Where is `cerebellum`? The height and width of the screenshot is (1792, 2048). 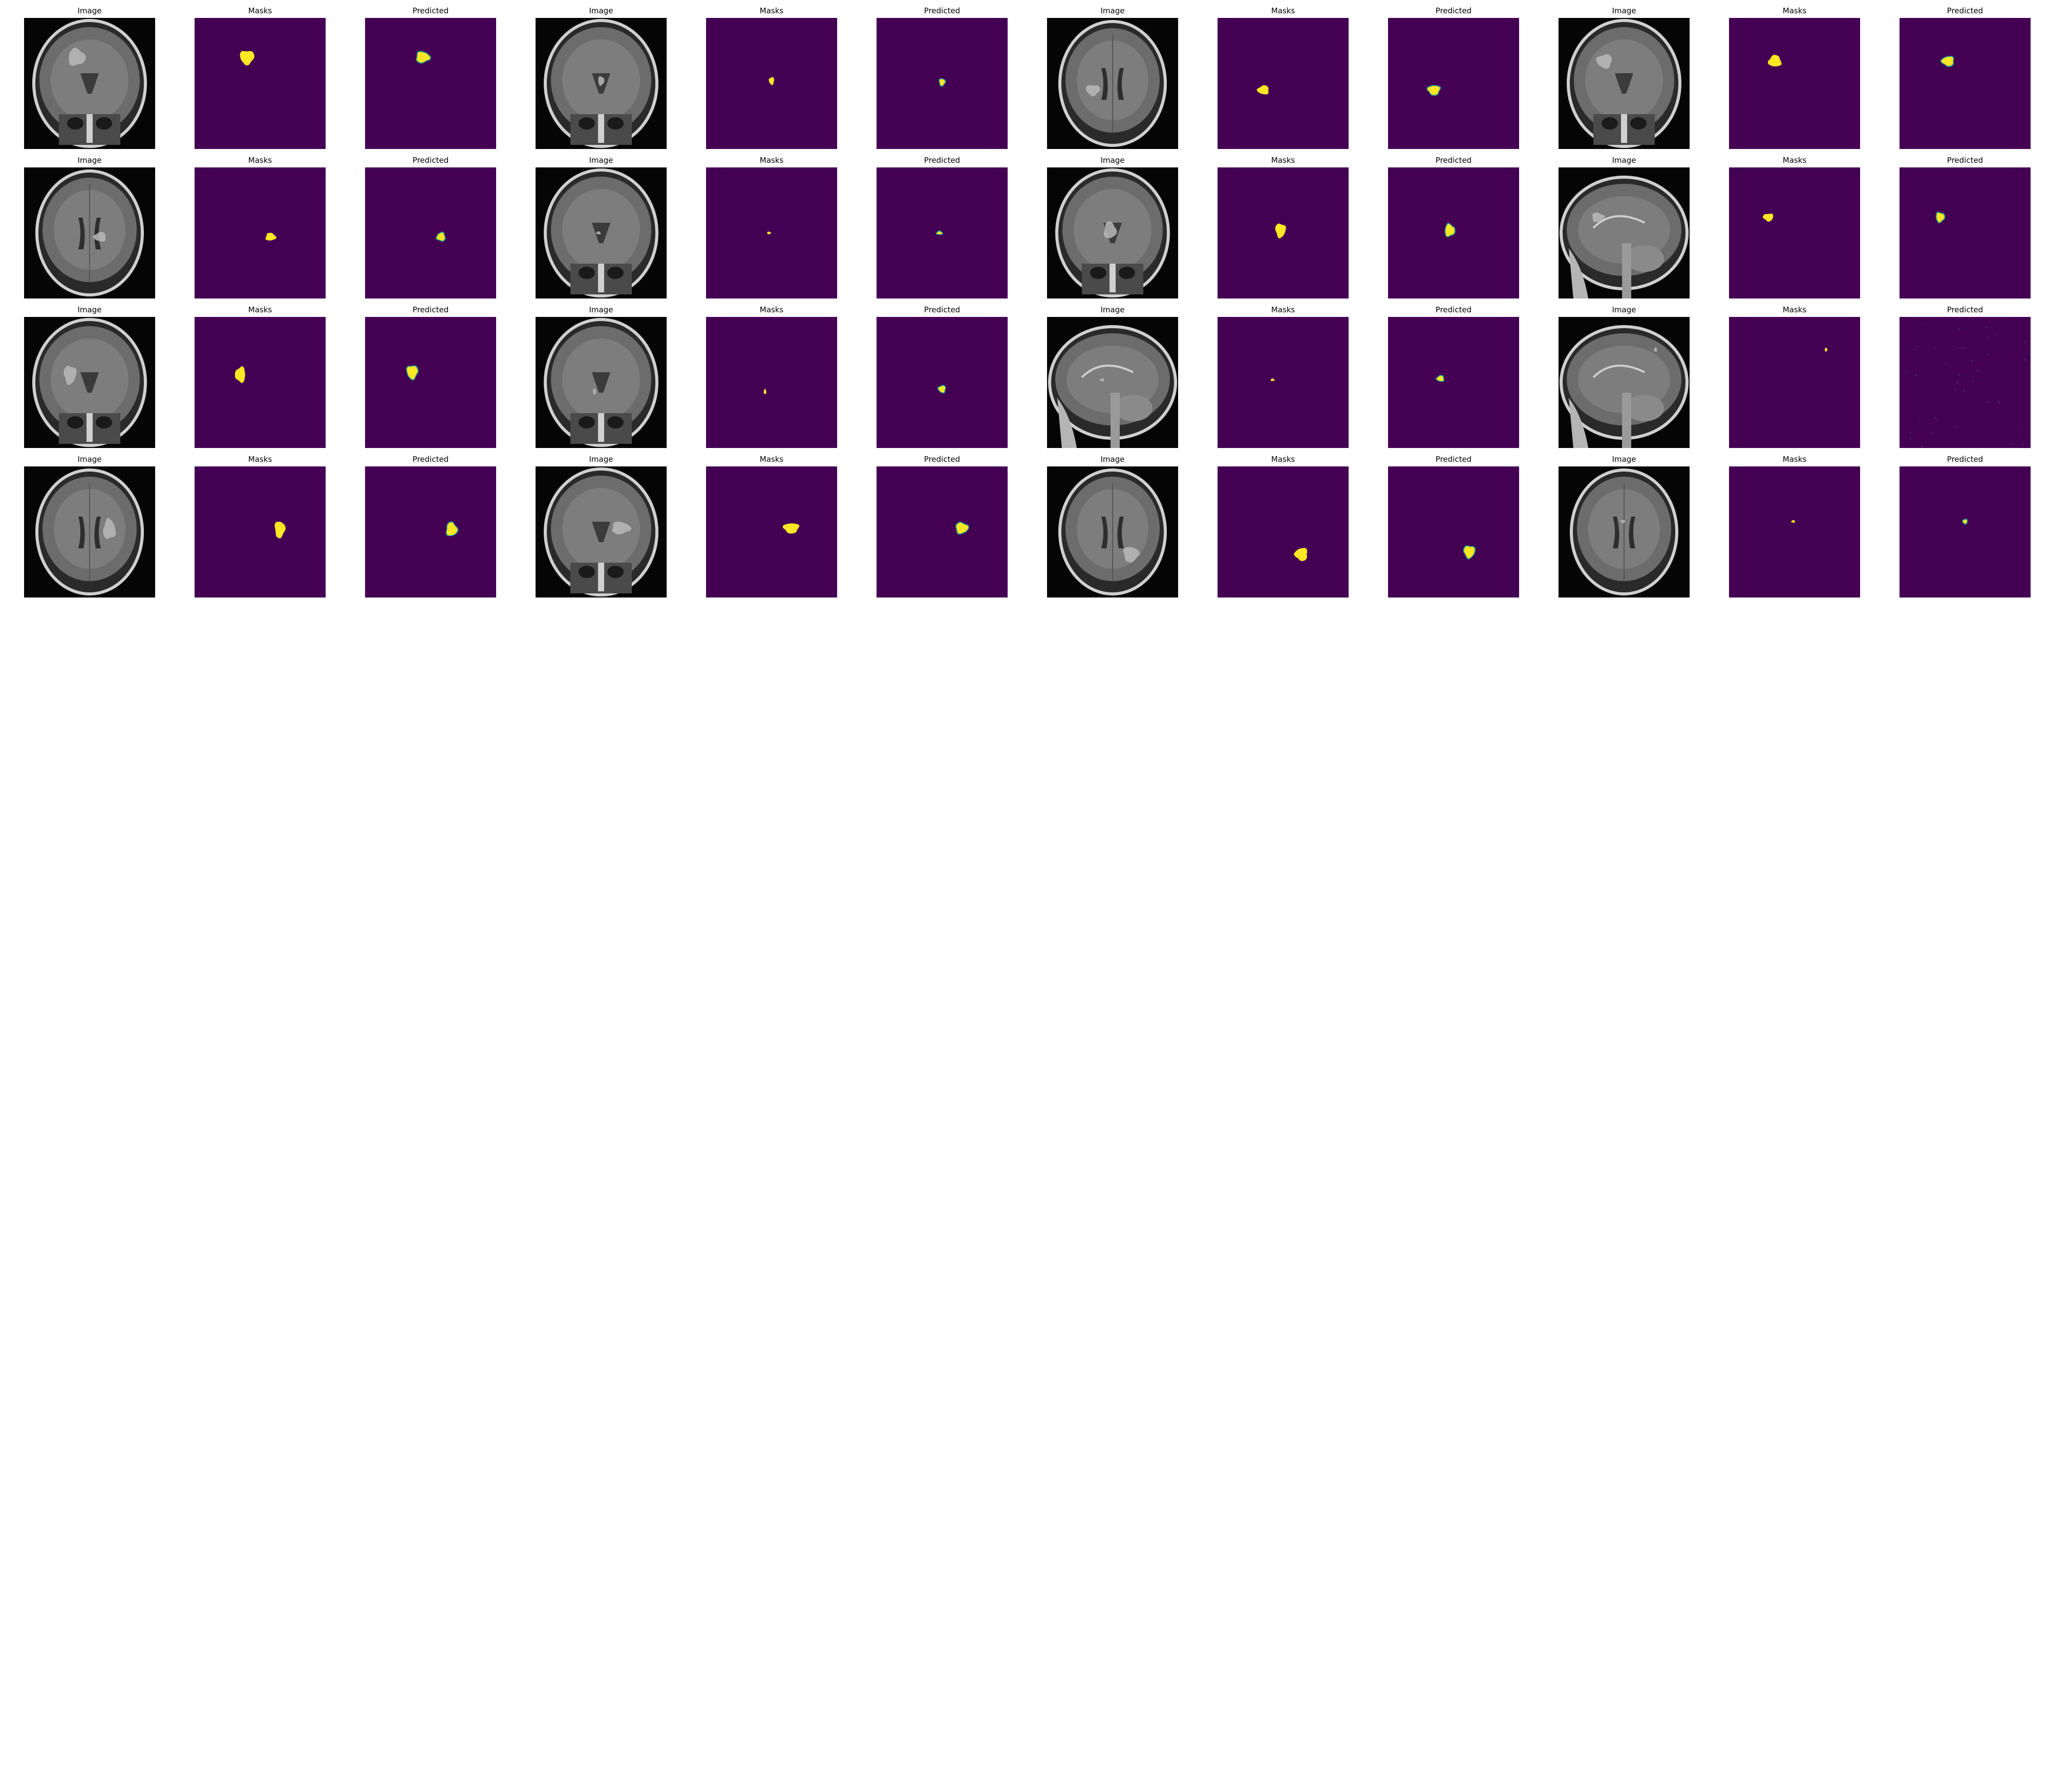 cerebellum is located at coordinates (1133, 408).